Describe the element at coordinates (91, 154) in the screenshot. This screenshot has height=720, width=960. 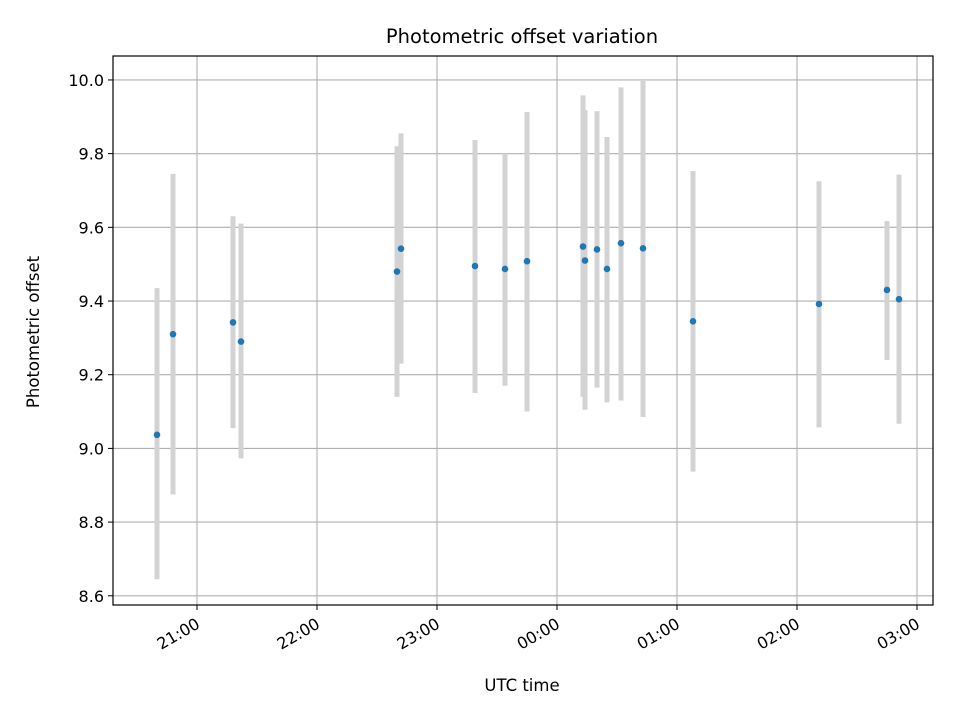
I see `y-tick-label: 9.8` at that location.